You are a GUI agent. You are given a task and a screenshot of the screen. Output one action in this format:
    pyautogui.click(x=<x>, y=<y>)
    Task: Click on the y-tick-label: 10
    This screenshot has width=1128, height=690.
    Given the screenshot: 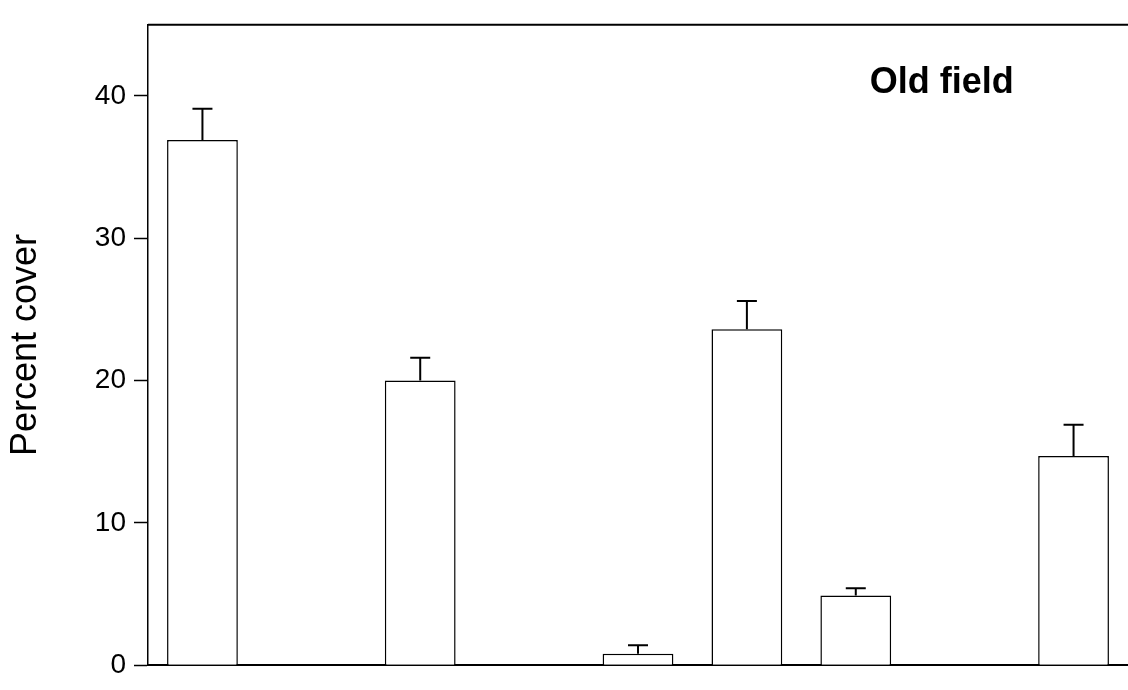 What is the action you would take?
    pyautogui.click(x=110, y=521)
    